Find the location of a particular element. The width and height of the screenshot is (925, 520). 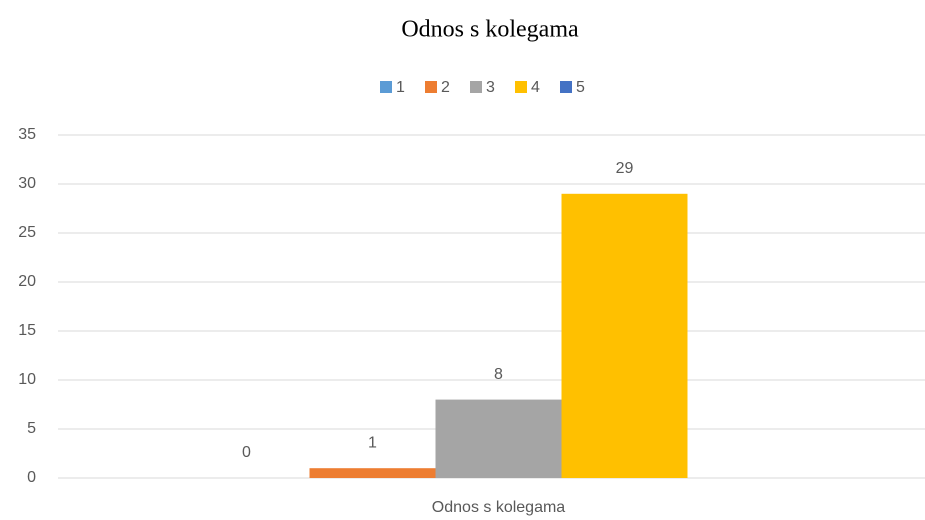

y-tick-label: 5 is located at coordinates (31, 428).